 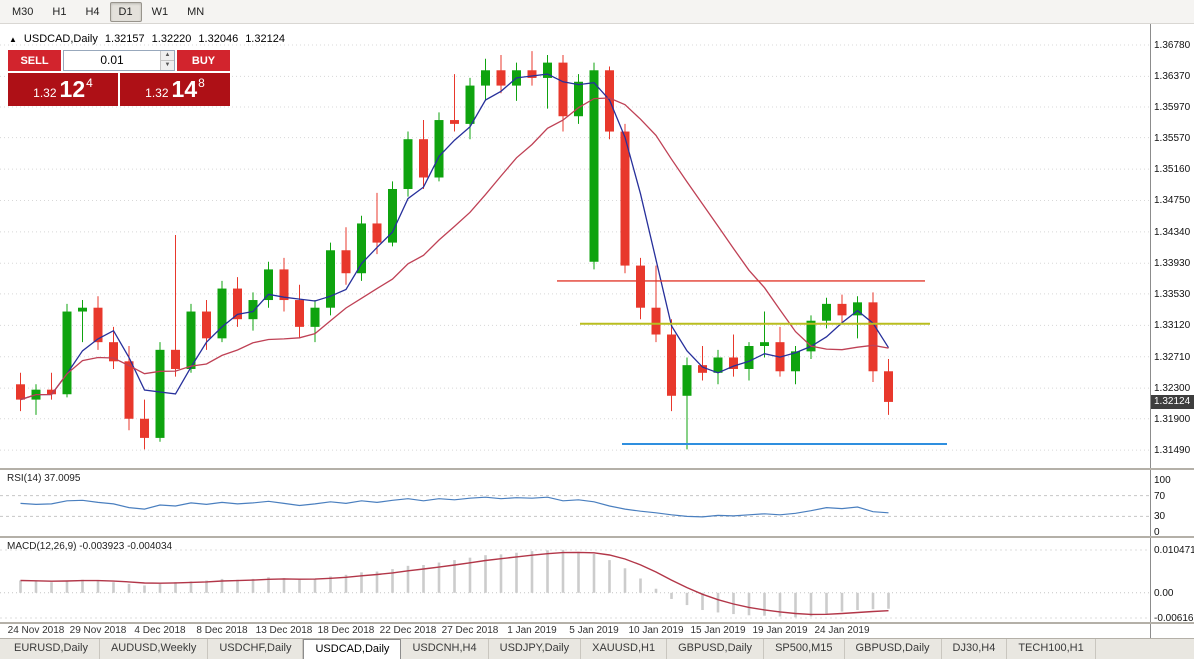 What do you see at coordinates (1174, 550) in the screenshot?
I see `macd-axis-label: 0.010471` at bounding box center [1174, 550].